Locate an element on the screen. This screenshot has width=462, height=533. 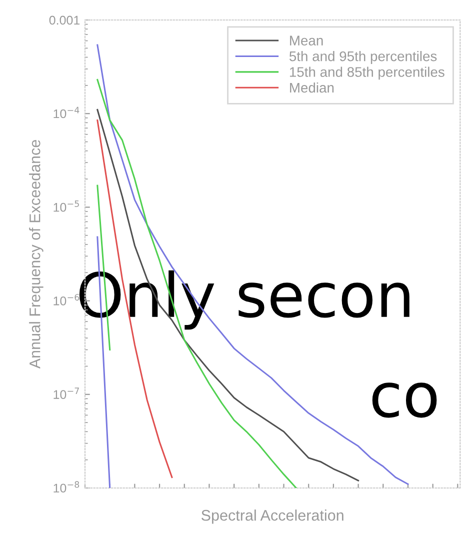
legend-label: Mean is located at coordinates (306, 41).